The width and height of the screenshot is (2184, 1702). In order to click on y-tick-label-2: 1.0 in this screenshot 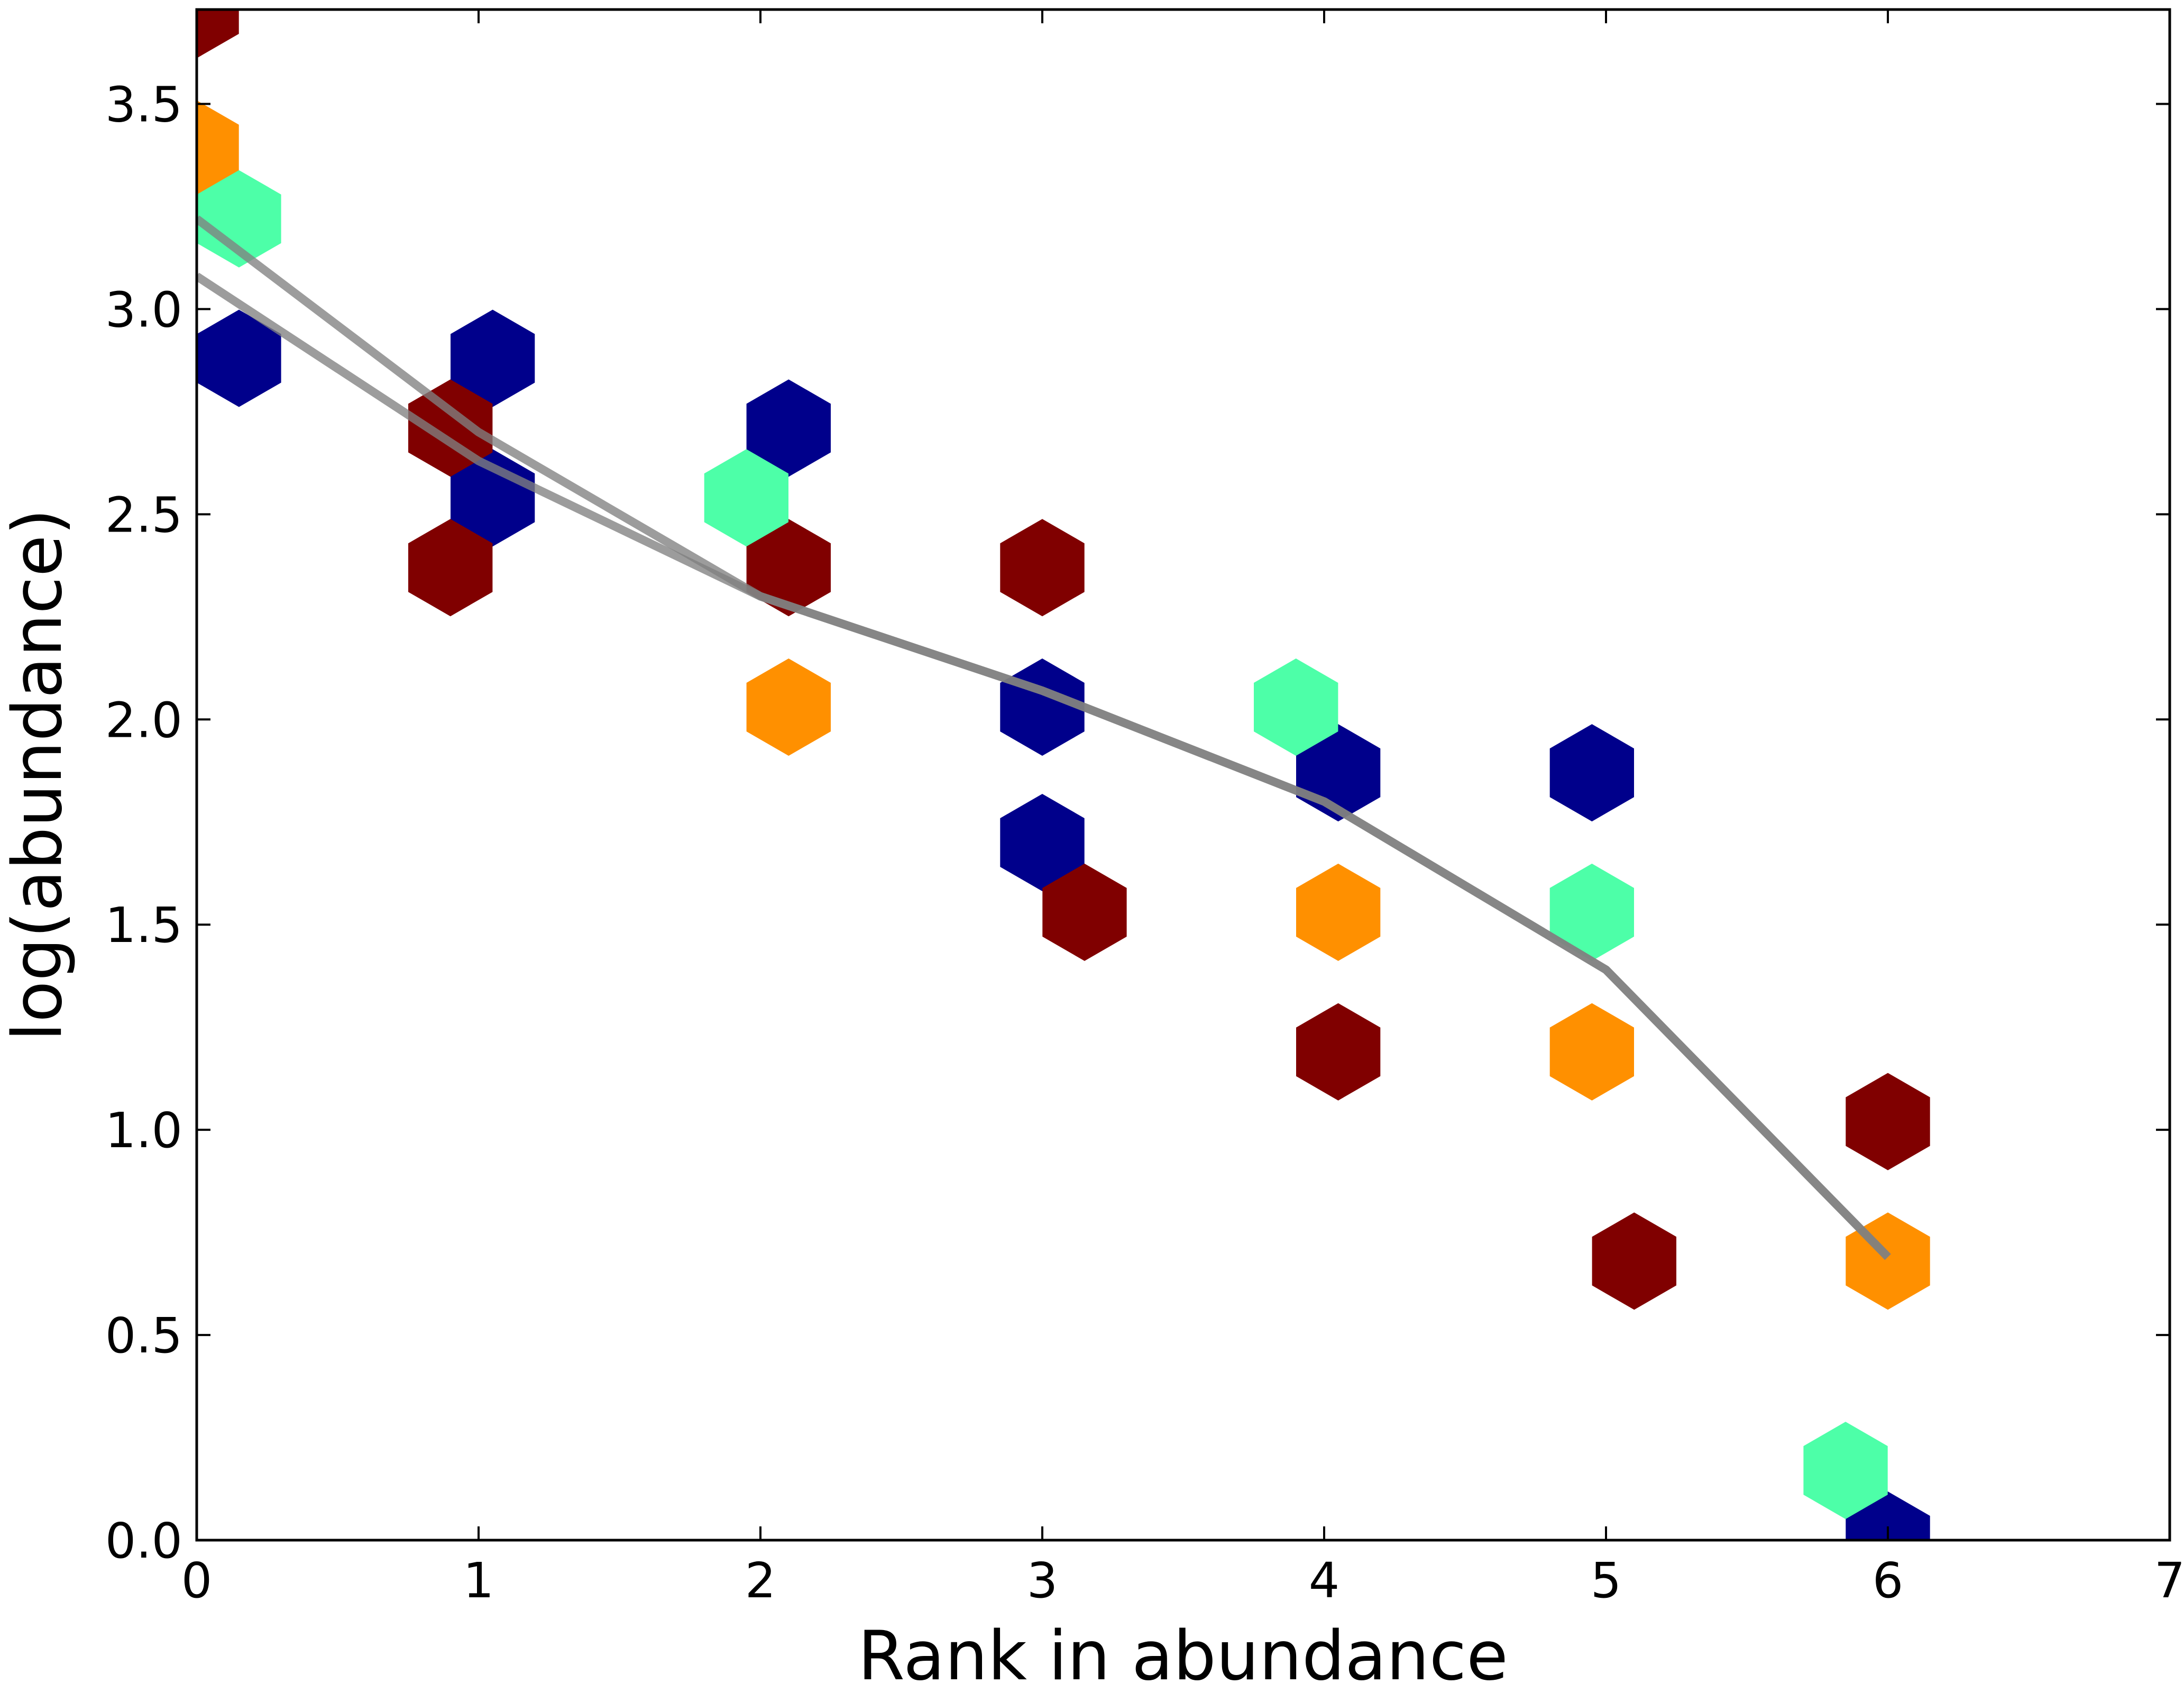, I will do `click(143, 1130)`.